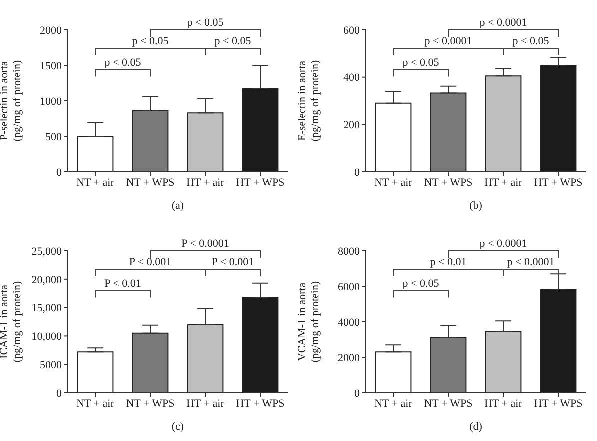  I want to click on y-axis-title: E-selectin in aorta (pg/mg of protein), so click(309, 101).